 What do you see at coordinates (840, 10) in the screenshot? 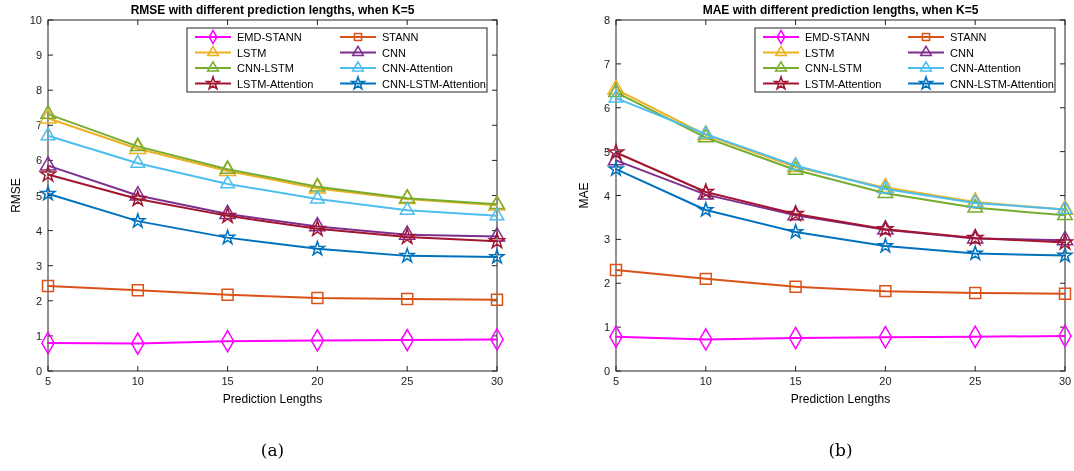
I see `chart-title: MAE with different prediction lengths, when K=5` at bounding box center [840, 10].